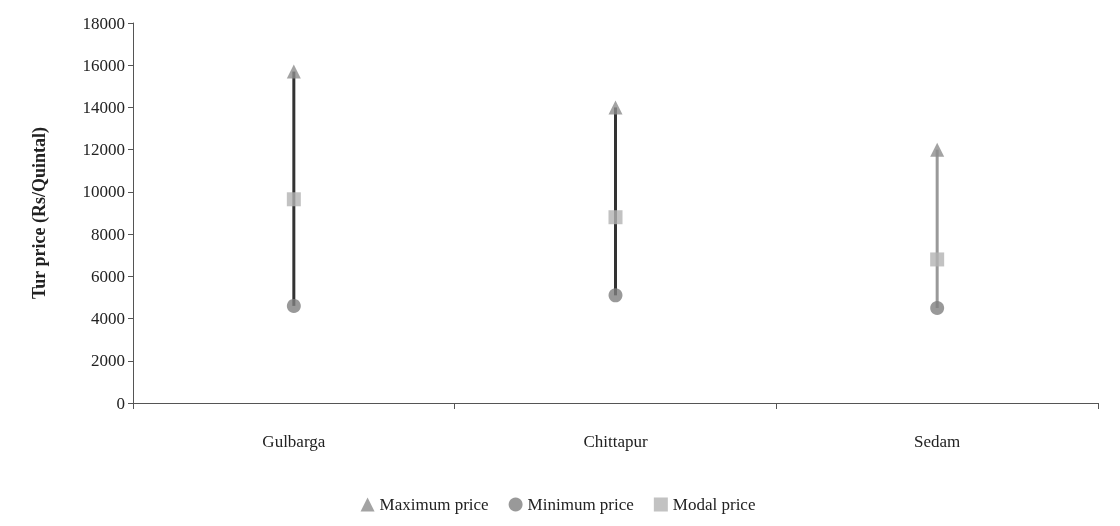  Describe the element at coordinates (108, 361) in the screenshot. I see `y-tick-label: 2000` at that location.